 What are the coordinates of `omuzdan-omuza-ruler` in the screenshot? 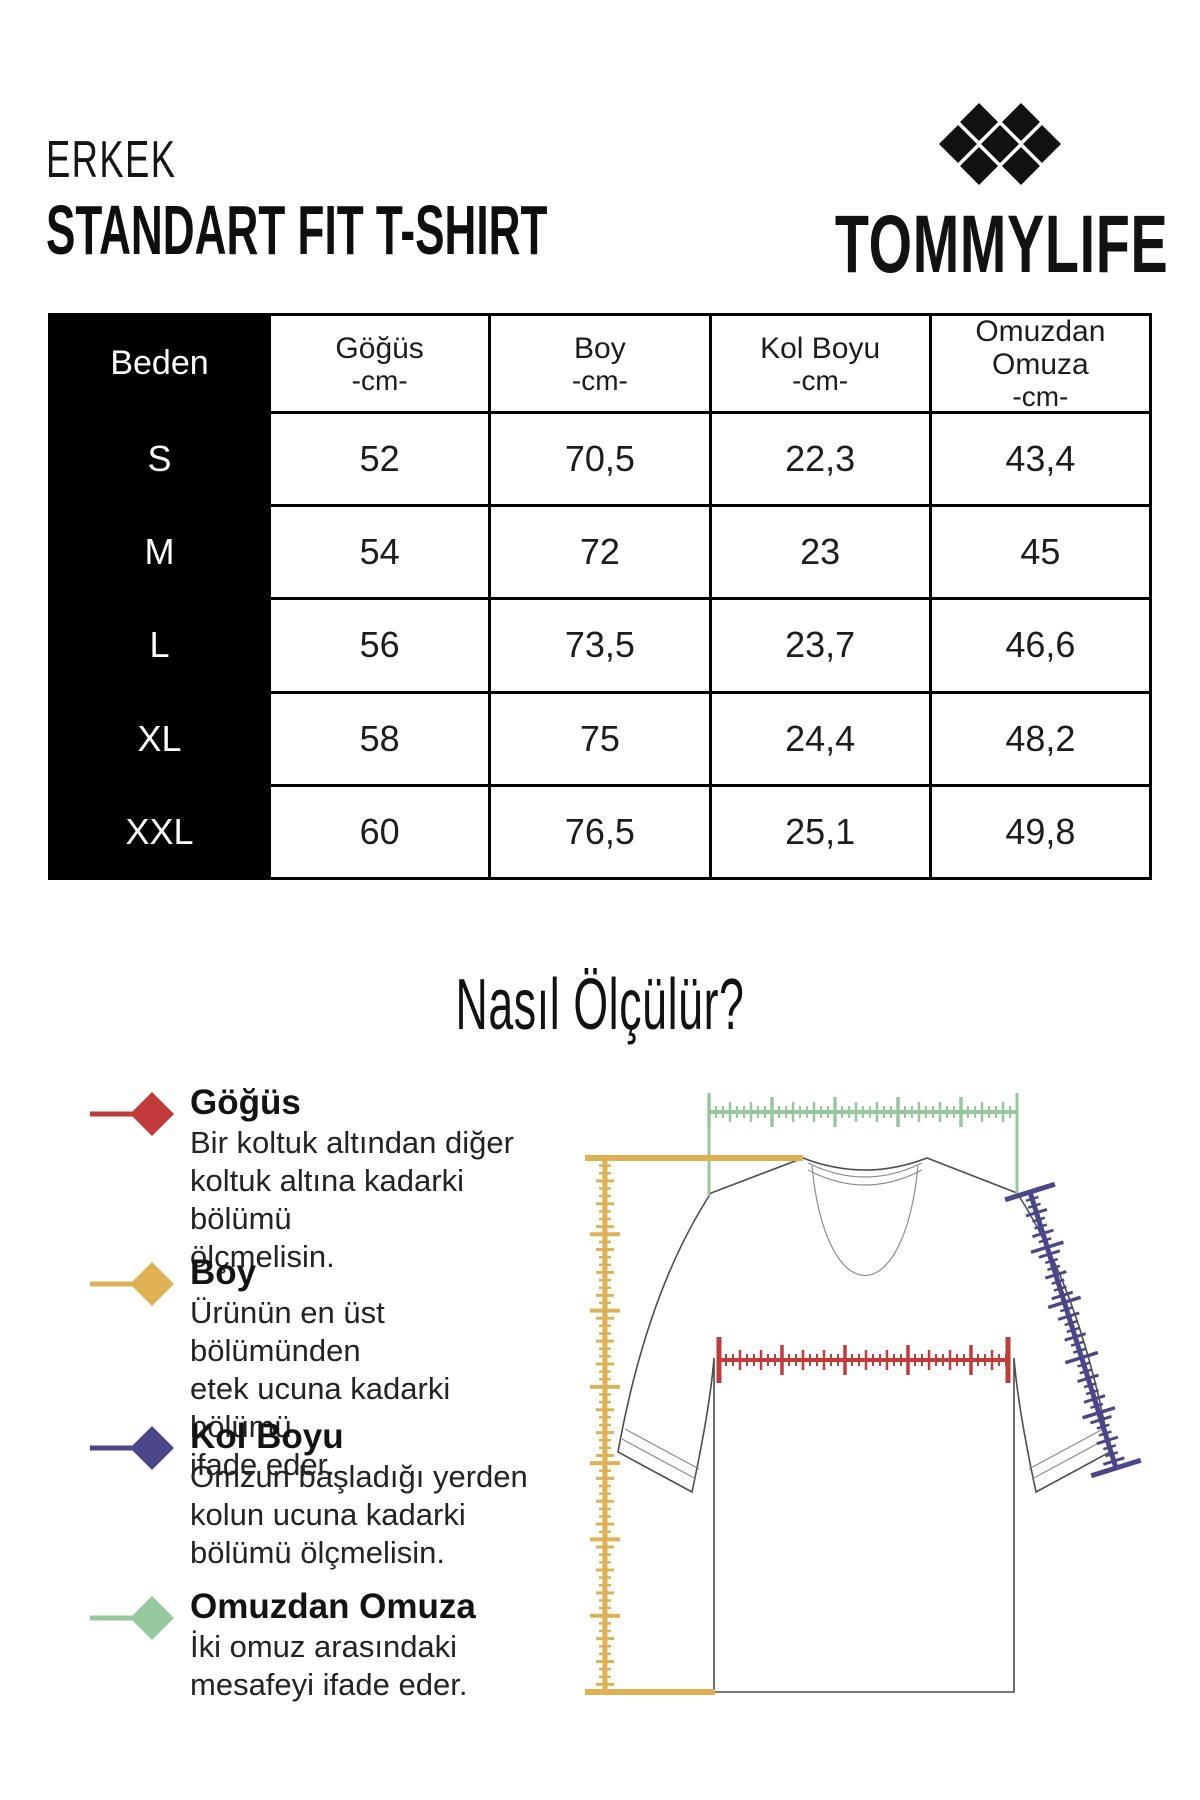 It's located at (863, 1144).